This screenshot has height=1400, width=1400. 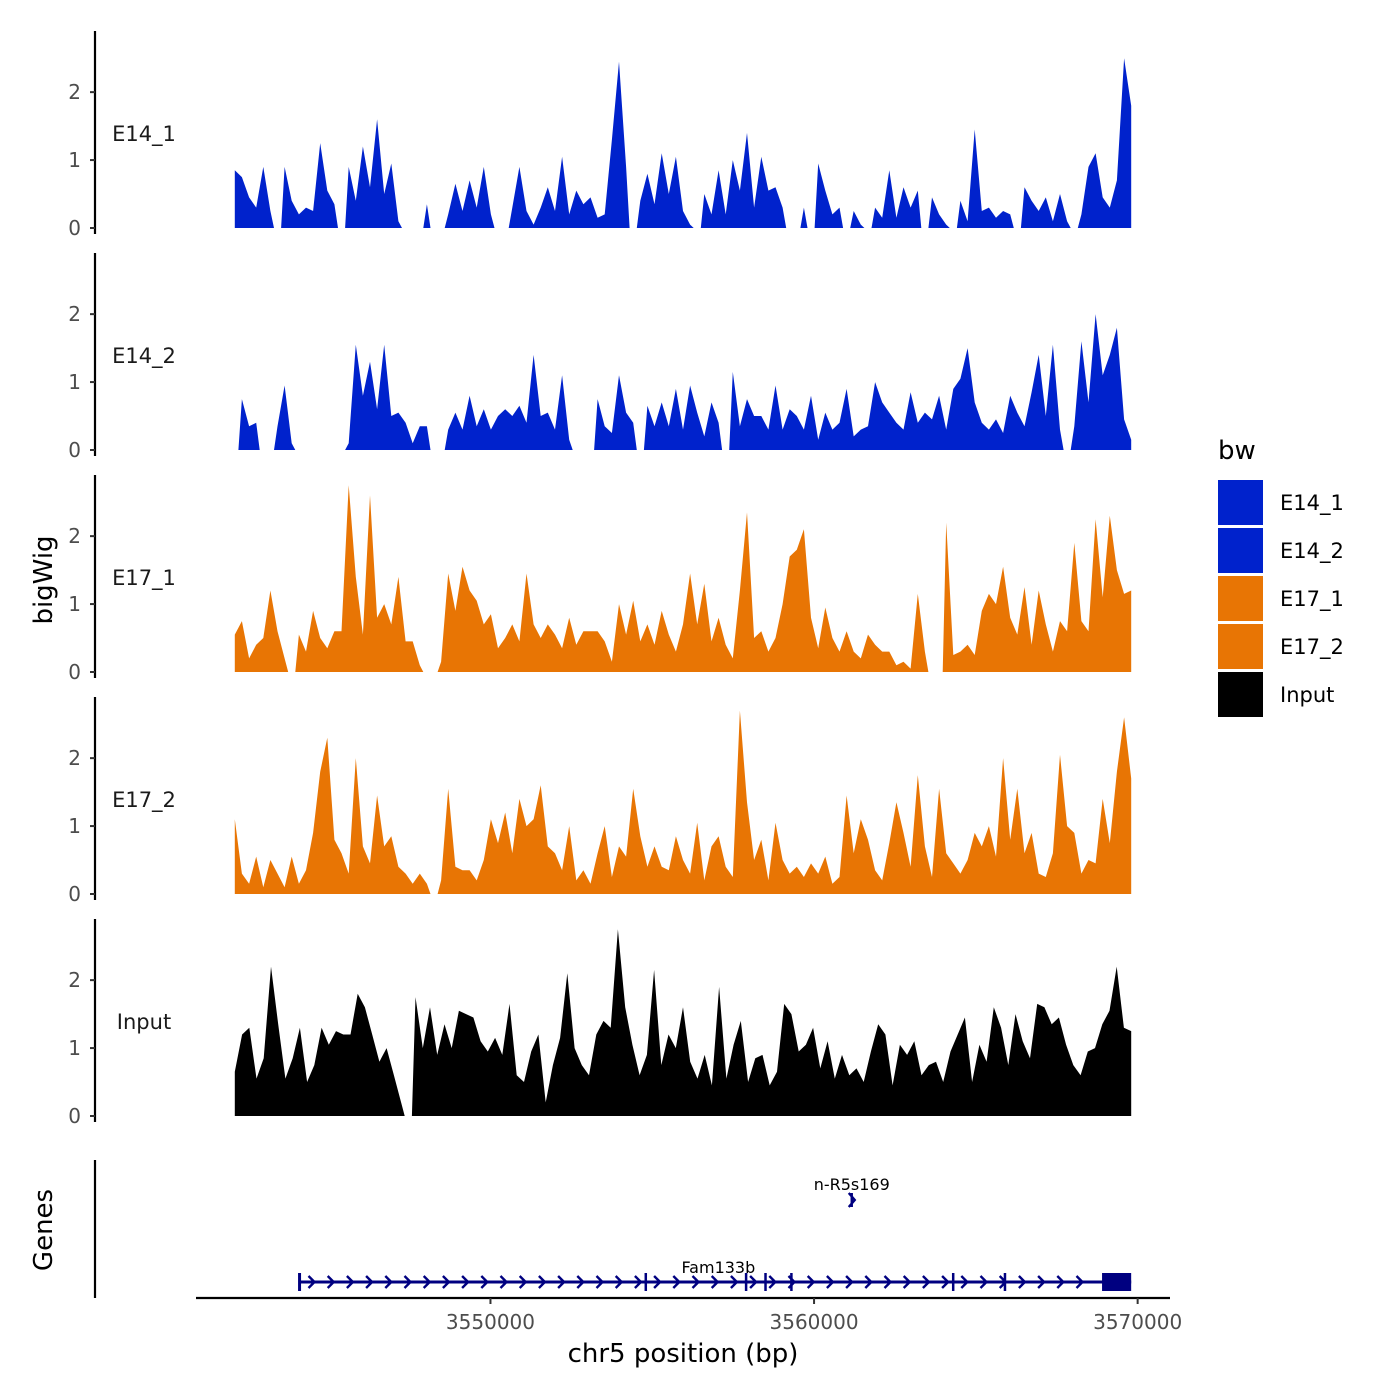 I want to click on legend-label: Input, so click(x=1307, y=695).